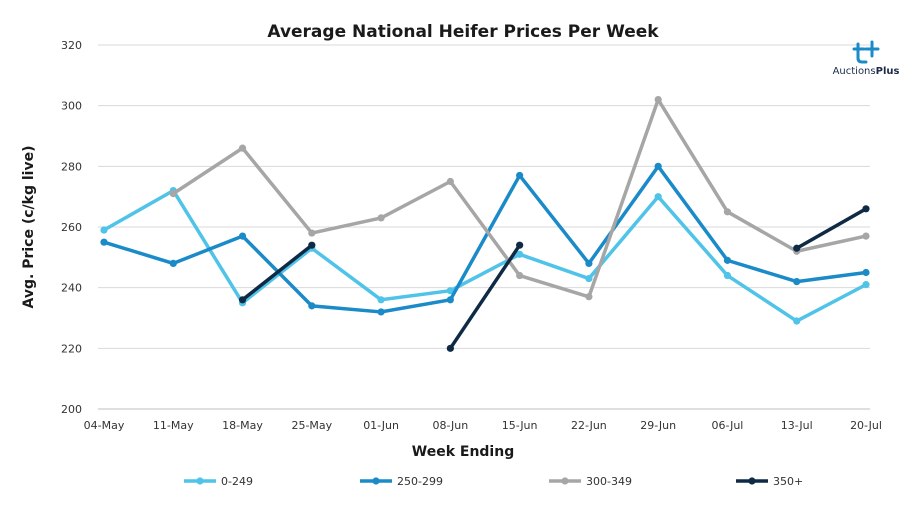 This screenshot has height=513, width=921. I want to click on x-tick-label: 04-May, so click(104, 425).